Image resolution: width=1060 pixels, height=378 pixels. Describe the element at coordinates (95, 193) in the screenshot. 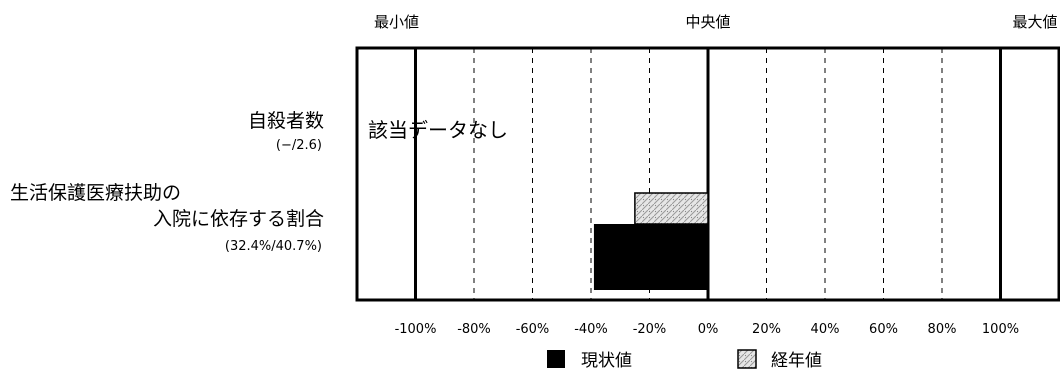

I see `category-label-2-line1: 生活保護医療扶助の` at that location.